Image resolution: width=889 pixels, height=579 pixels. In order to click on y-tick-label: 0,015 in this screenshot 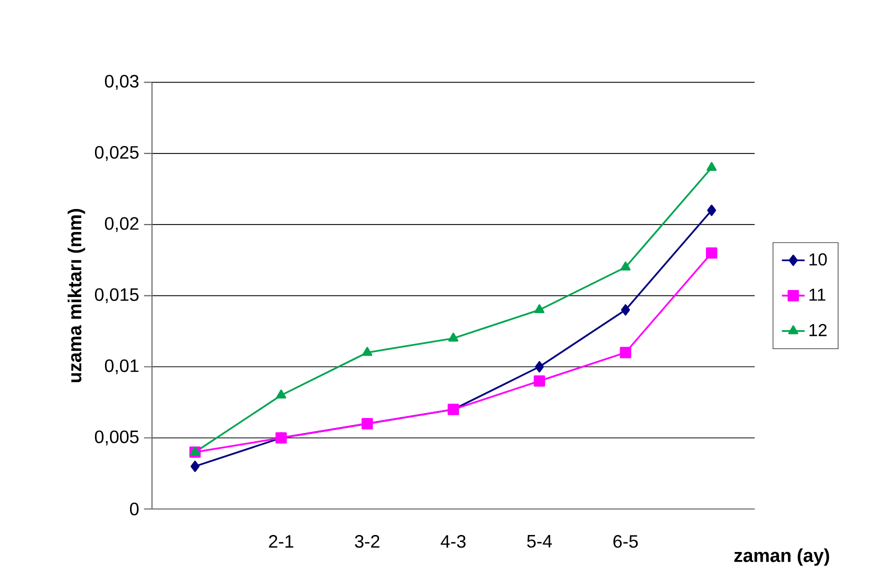, I will do `click(116, 296)`.